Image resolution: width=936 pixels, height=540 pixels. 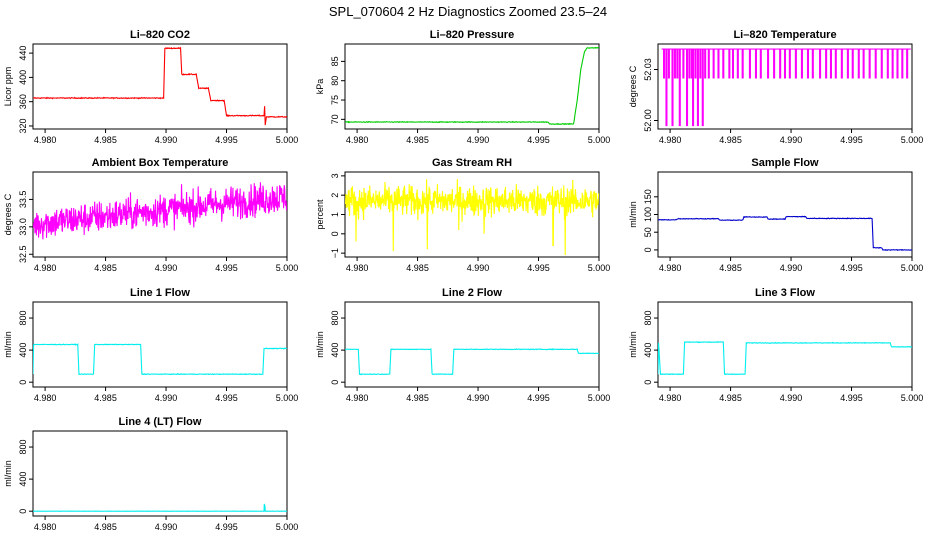 I want to click on plot-frame-temperature, so click(x=785, y=86).